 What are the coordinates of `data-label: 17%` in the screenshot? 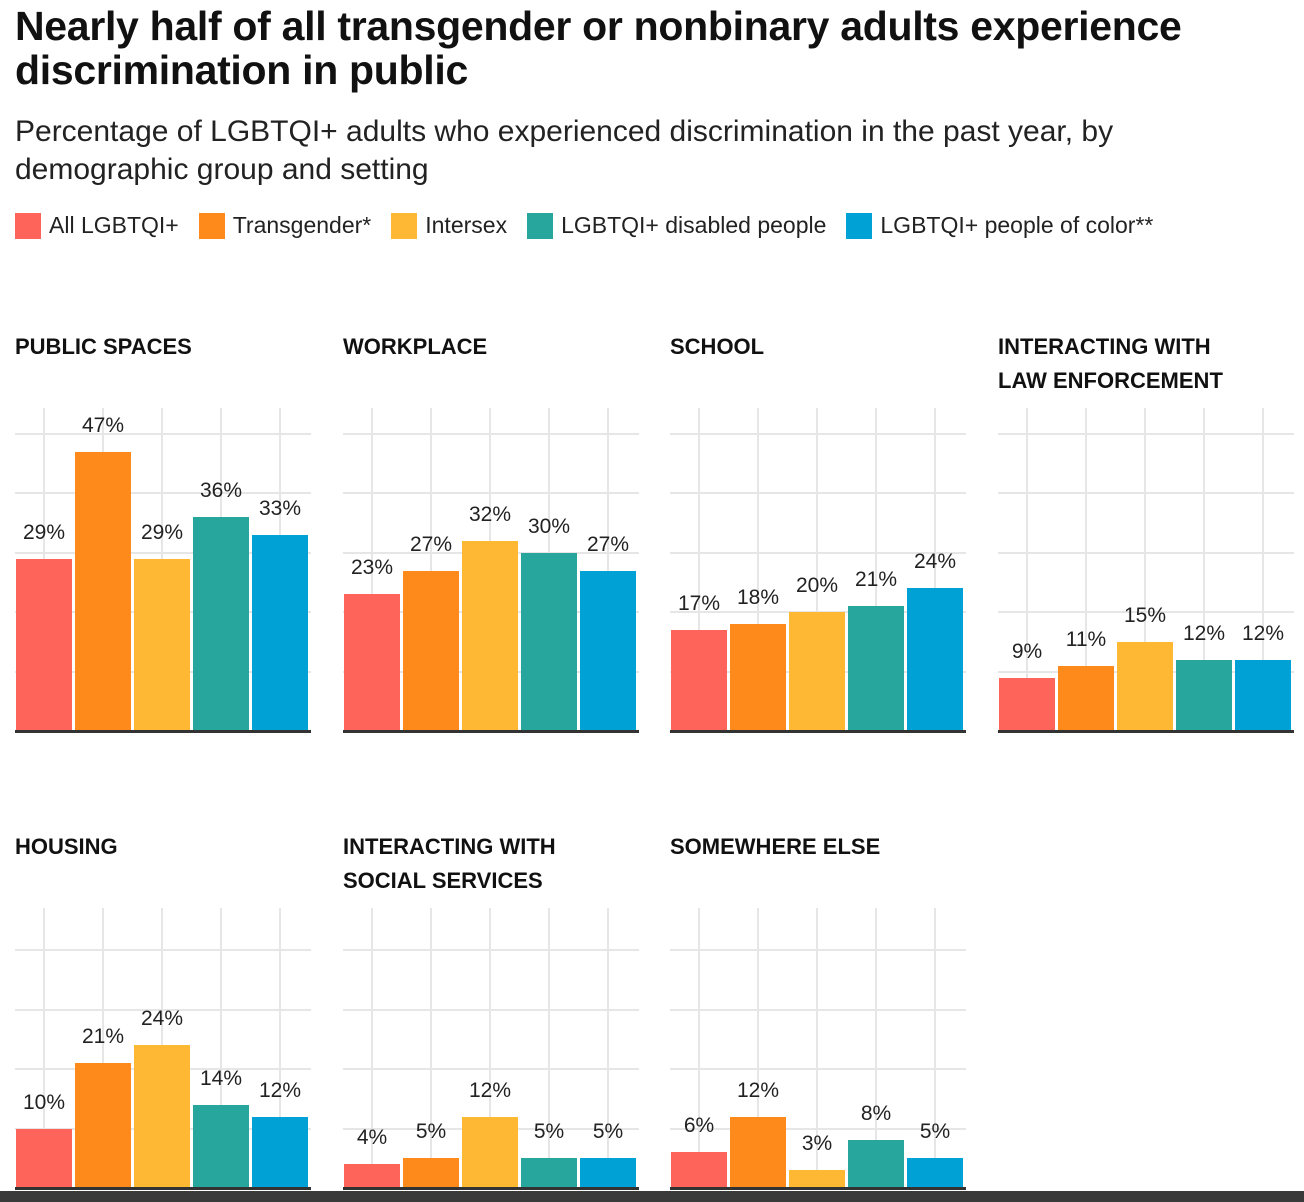 It's located at (699, 604).